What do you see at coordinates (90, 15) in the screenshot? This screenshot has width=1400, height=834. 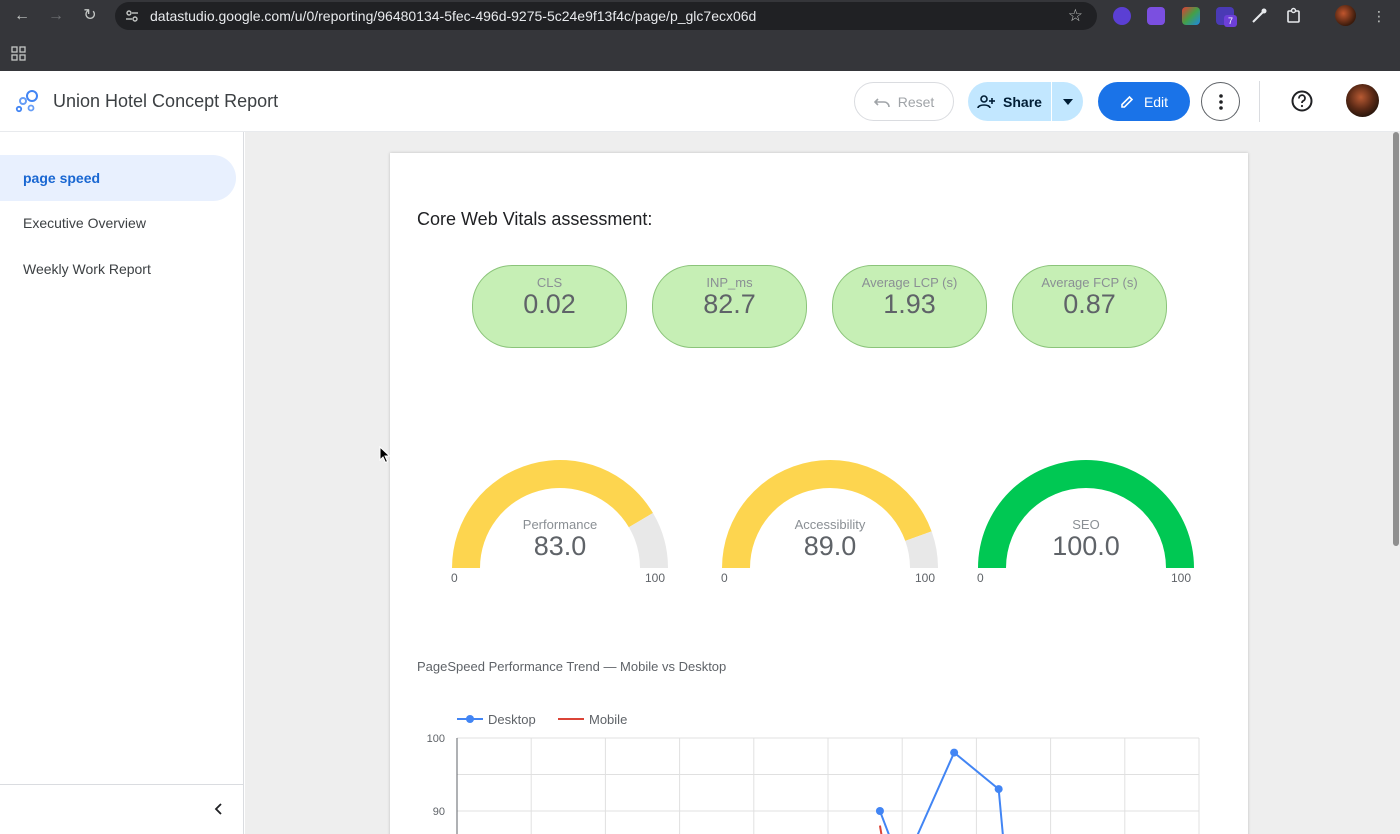 I see `reload-icon: ↻` at bounding box center [90, 15].